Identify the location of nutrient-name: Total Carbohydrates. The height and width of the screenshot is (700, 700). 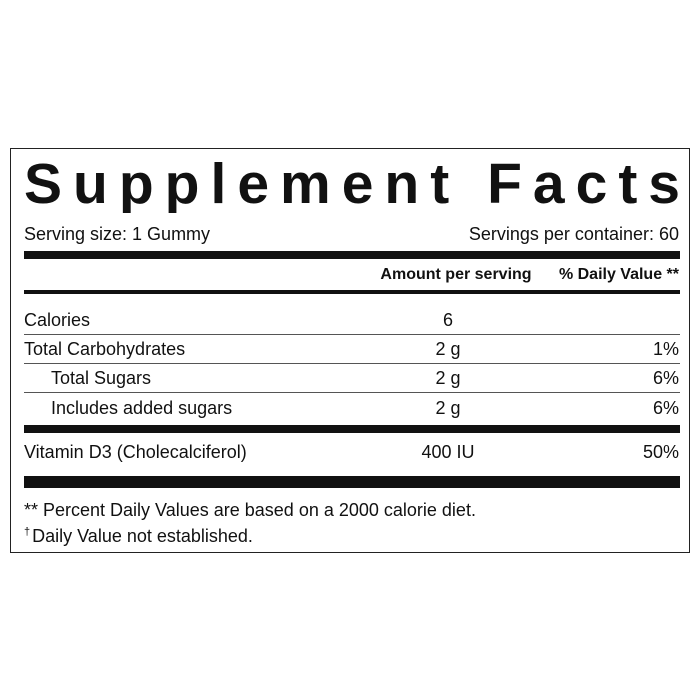
(105, 349).